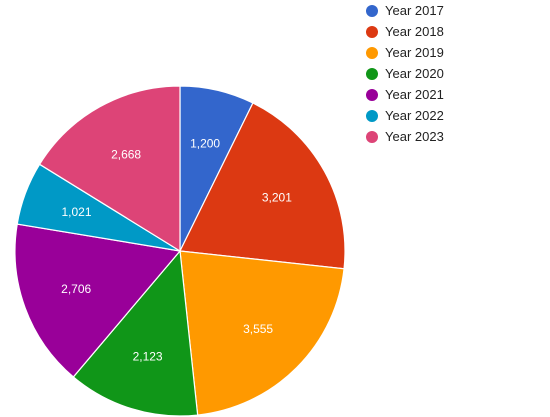  What do you see at coordinates (126, 155) in the screenshot?
I see `slice-label-year-2023: 2,668` at bounding box center [126, 155].